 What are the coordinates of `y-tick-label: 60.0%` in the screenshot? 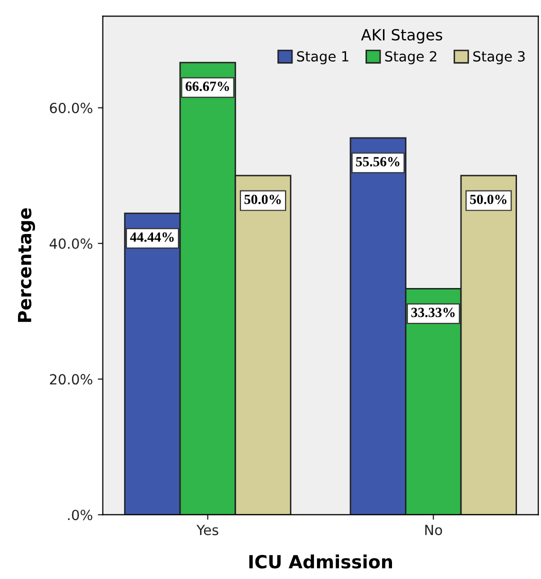 It's located at (71, 108).